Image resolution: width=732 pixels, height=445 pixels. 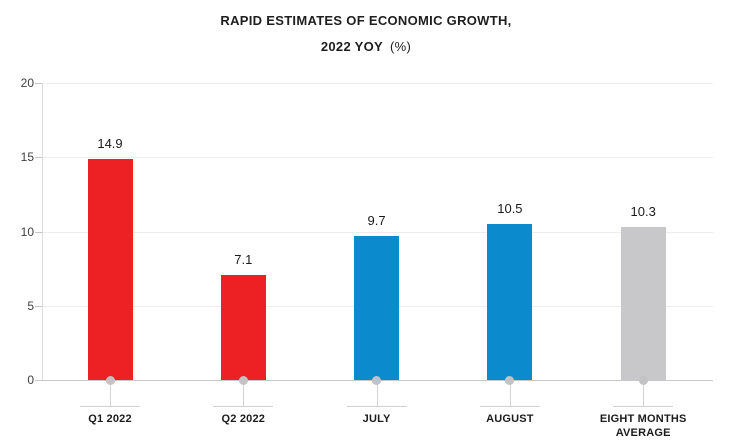 I want to click on y-axis-tick-label: 20, so click(x=27, y=83).